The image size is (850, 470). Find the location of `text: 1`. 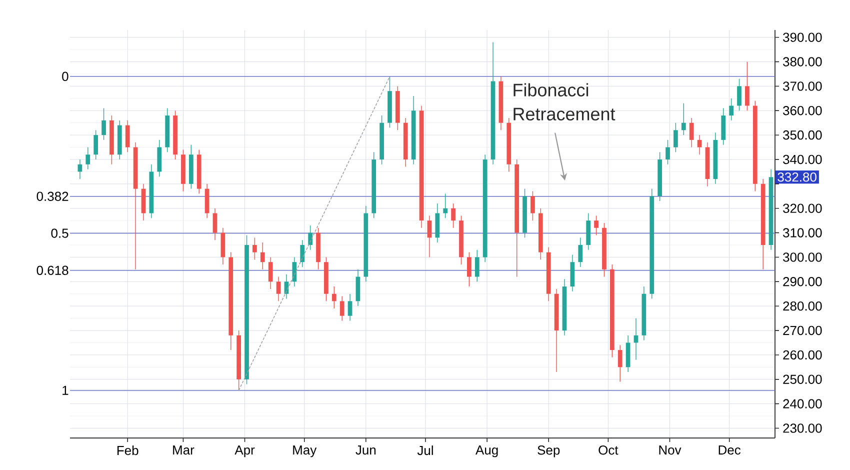

text: 1 is located at coordinates (65, 390).